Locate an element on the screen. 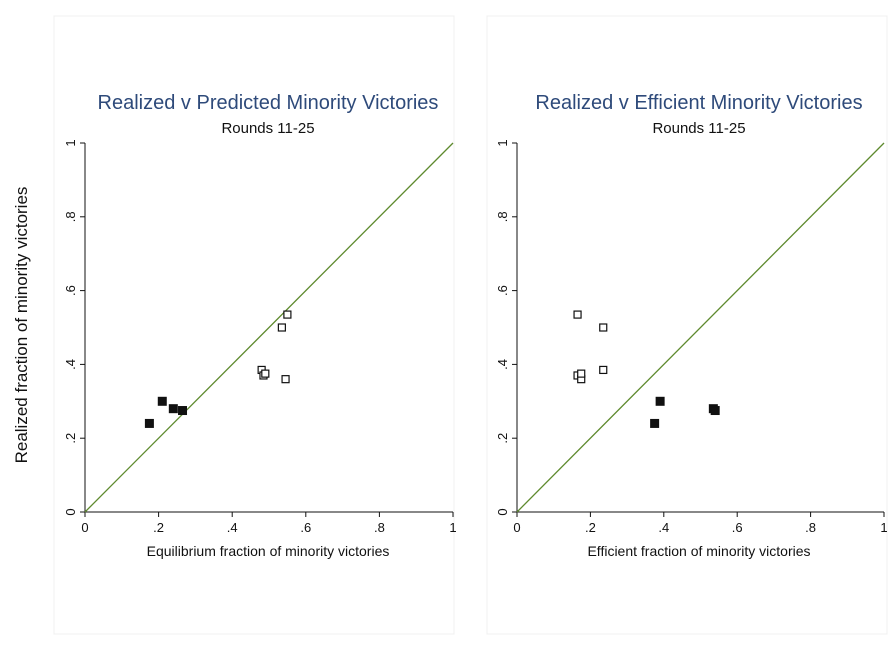 Image resolution: width=896 pixels, height=646 pixels. shared-y-axis-label: Realized fraction of minority victories is located at coordinates (21, 325).